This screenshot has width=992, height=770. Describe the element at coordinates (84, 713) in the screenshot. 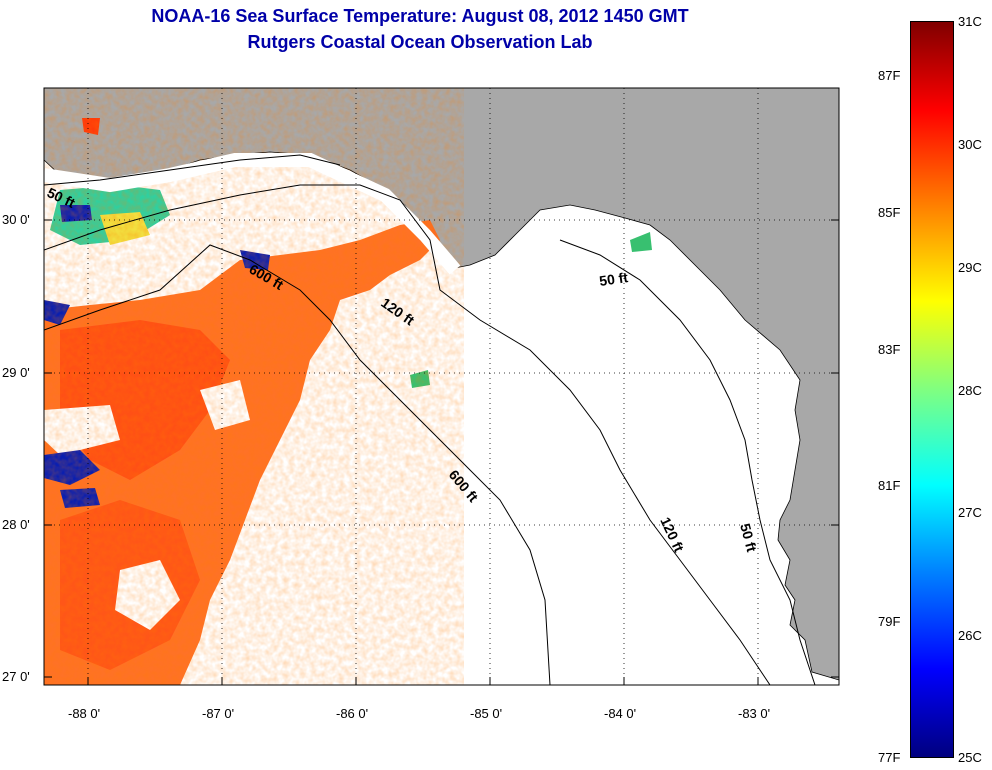

I see `lon-label-88: -88 0'` at that location.